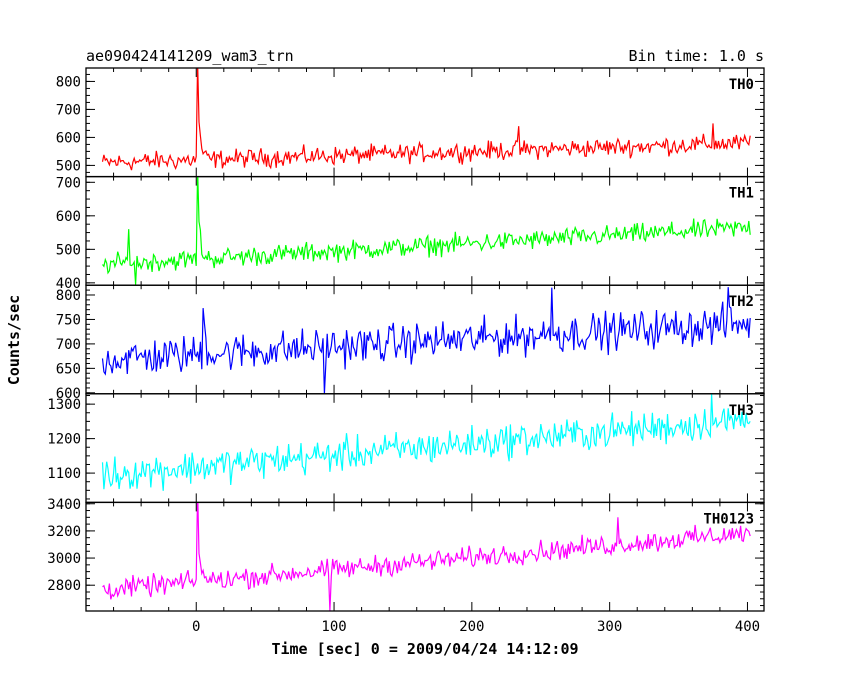 This screenshot has width=850, height=680. What do you see at coordinates (190, 56) in the screenshot?
I see `figure-title: ae090424141209_wam3_trn` at bounding box center [190, 56].